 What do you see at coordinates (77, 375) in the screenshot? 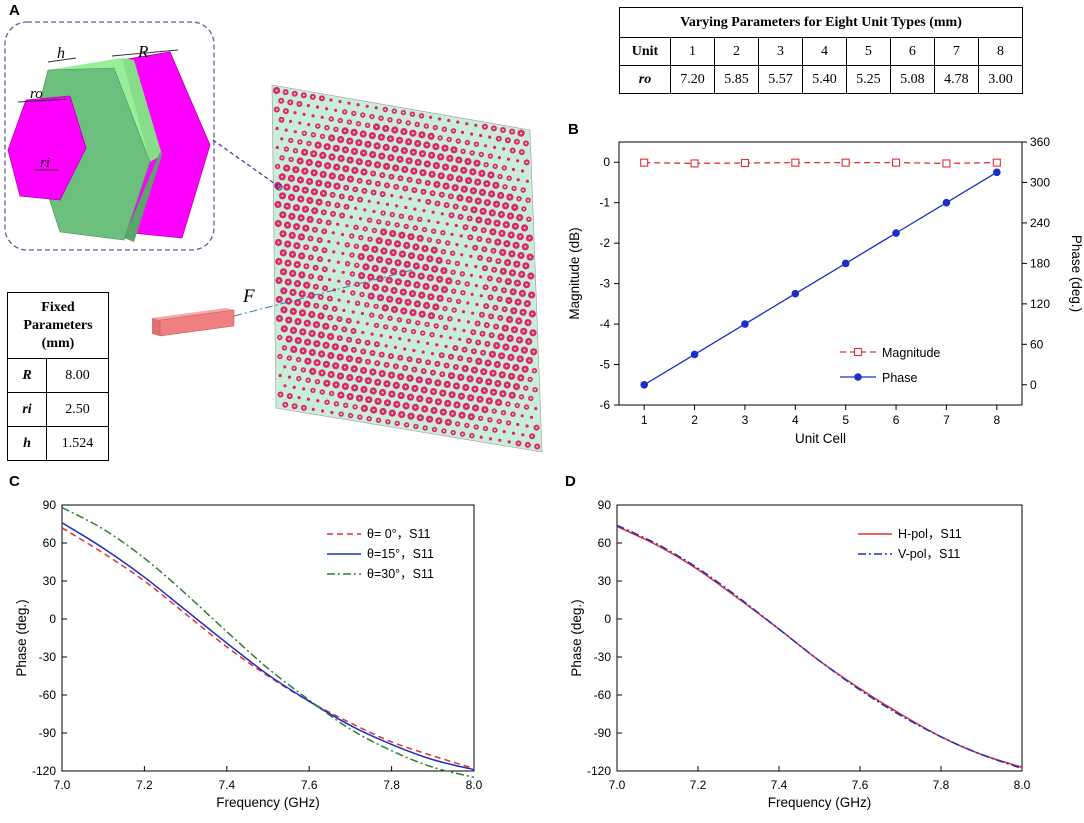
I see `fixed-value: 8.00` at bounding box center [77, 375].